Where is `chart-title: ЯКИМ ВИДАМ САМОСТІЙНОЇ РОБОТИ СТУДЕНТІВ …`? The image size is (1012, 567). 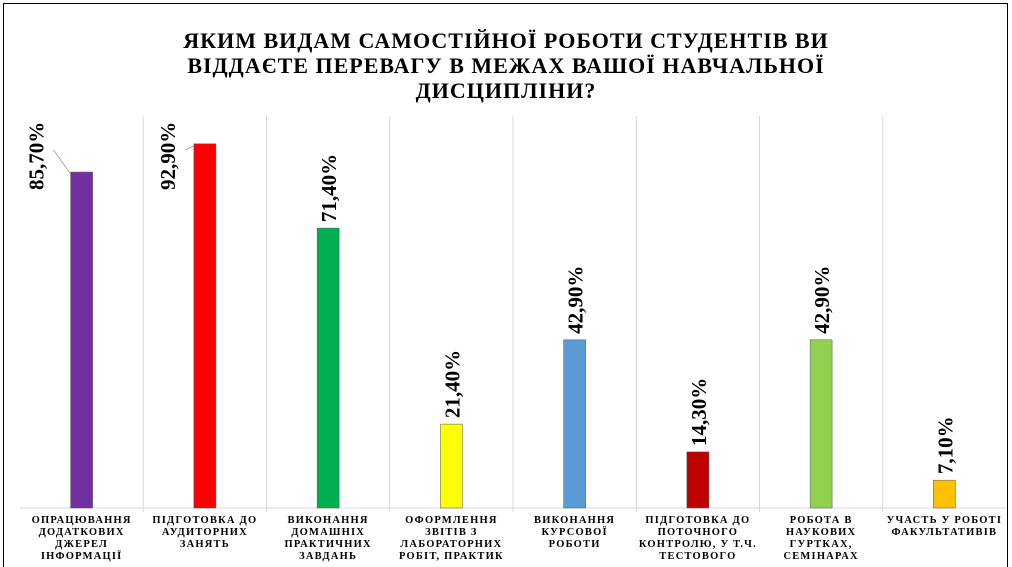 chart-title: ЯКИМ ВИДАМ САМОСТІЙНОЇ РОБОТИ СТУДЕНТІВ … is located at coordinates (506, 65).